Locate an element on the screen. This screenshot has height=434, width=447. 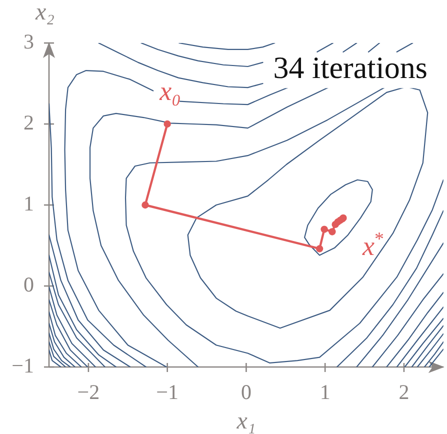
x-tick-label: 1 is located at coordinates (325, 392).